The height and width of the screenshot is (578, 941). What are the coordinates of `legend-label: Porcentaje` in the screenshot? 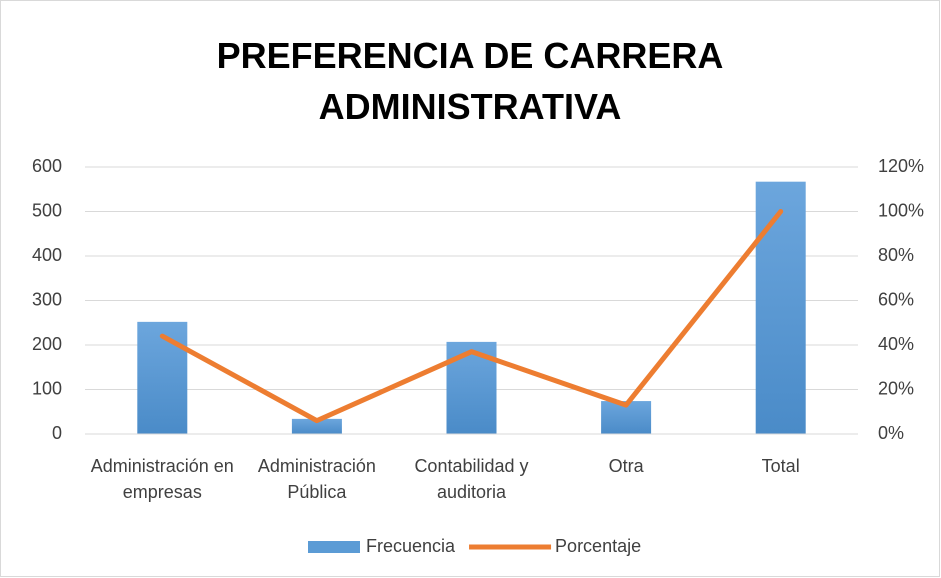 It's located at (598, 546).